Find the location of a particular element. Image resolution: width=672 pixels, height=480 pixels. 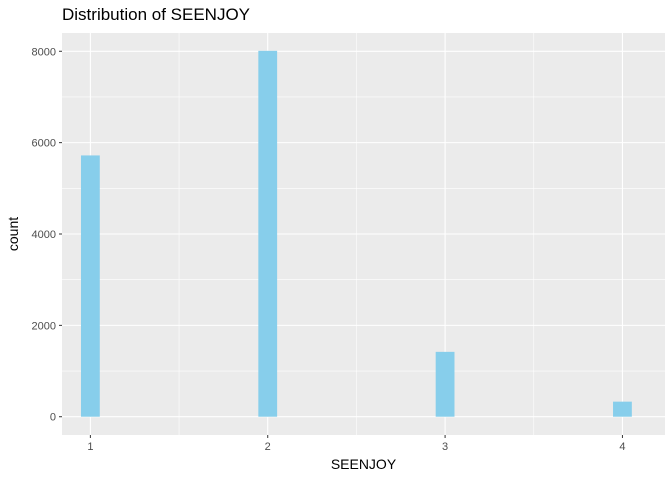

x-axis: 1 2 3 4 is located at coordinates (356, 444).